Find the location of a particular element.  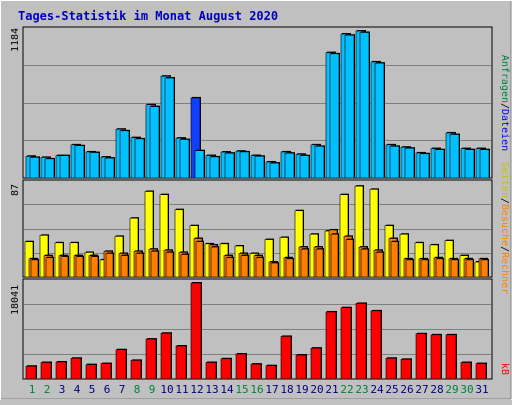

x-tick-label: 27 is located at coordinates (421, 389).